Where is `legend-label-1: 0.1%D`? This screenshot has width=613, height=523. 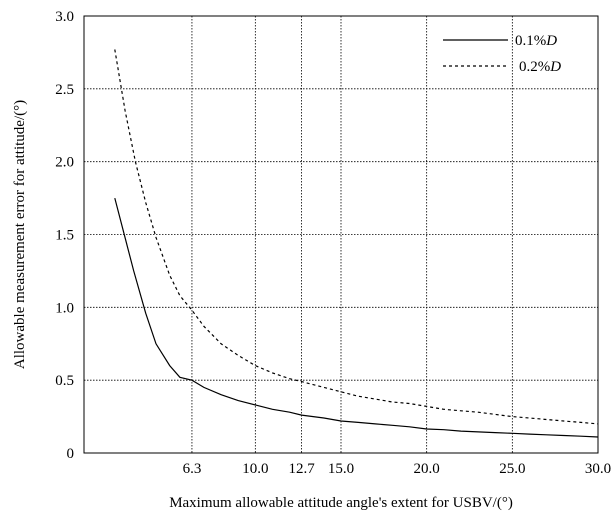 legend-label-1: 0.1%D is located at coordinates (536, 41).